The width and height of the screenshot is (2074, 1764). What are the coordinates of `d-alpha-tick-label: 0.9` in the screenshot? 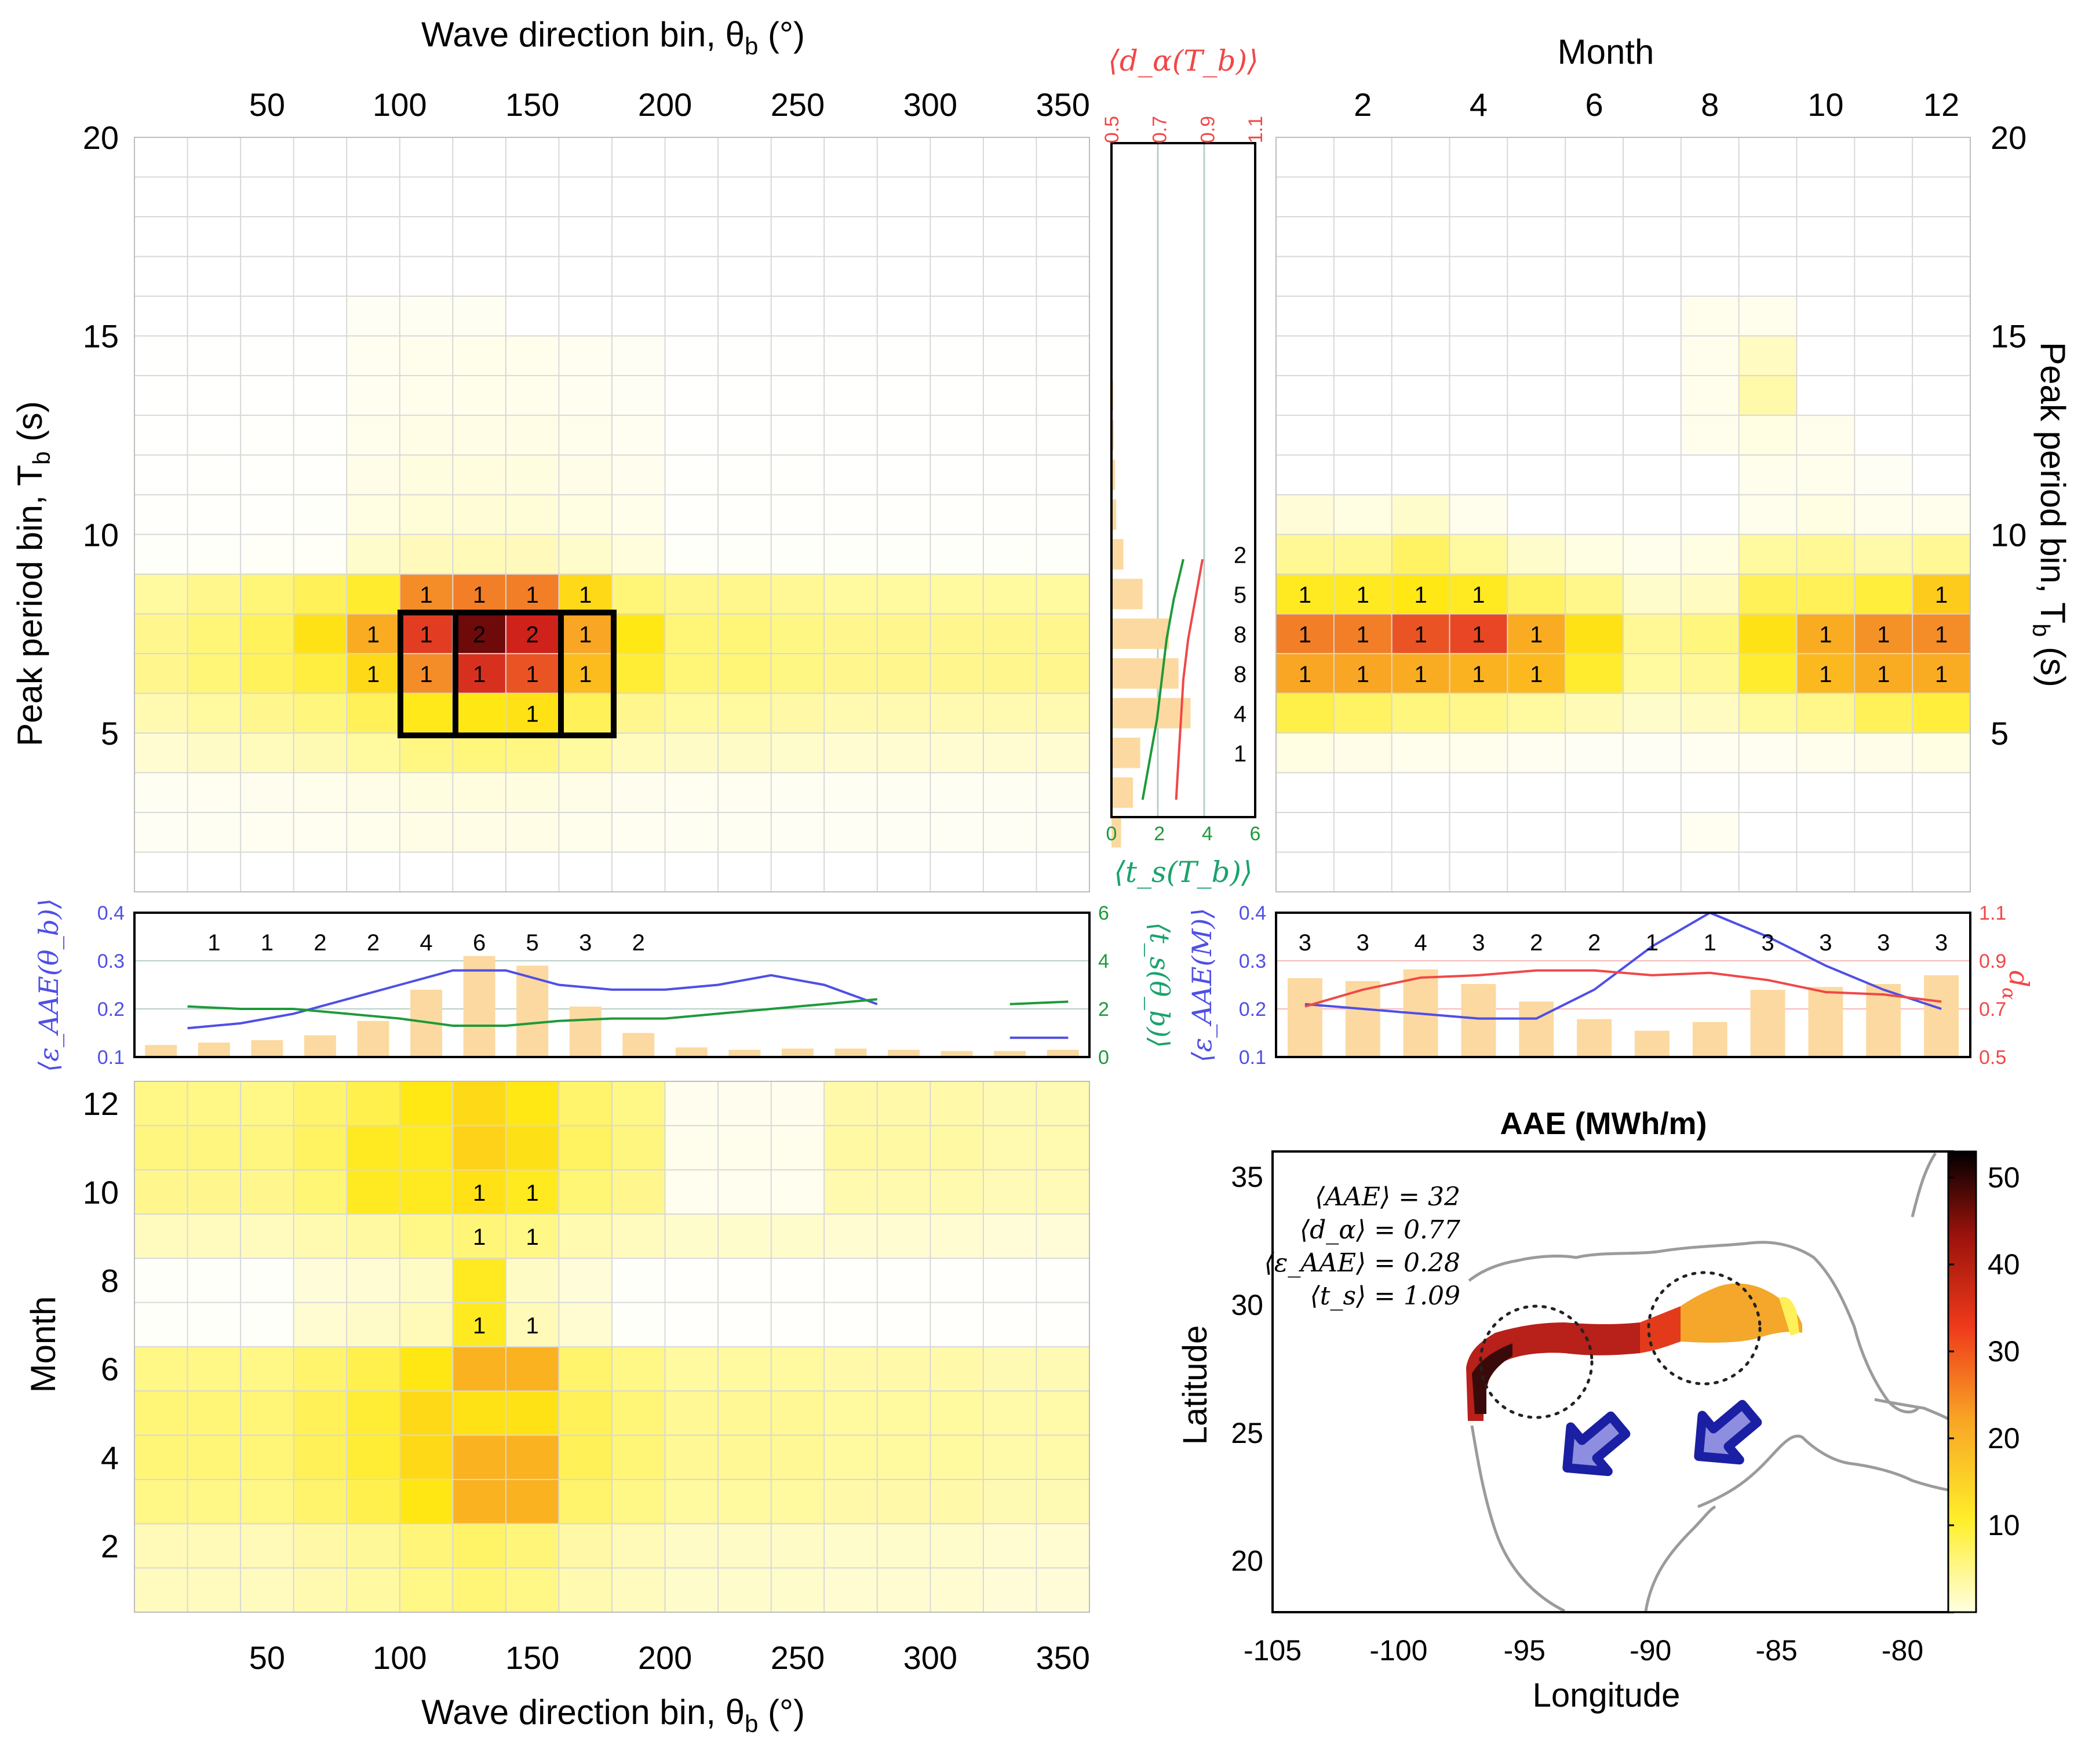 It's located at (1208, 129).